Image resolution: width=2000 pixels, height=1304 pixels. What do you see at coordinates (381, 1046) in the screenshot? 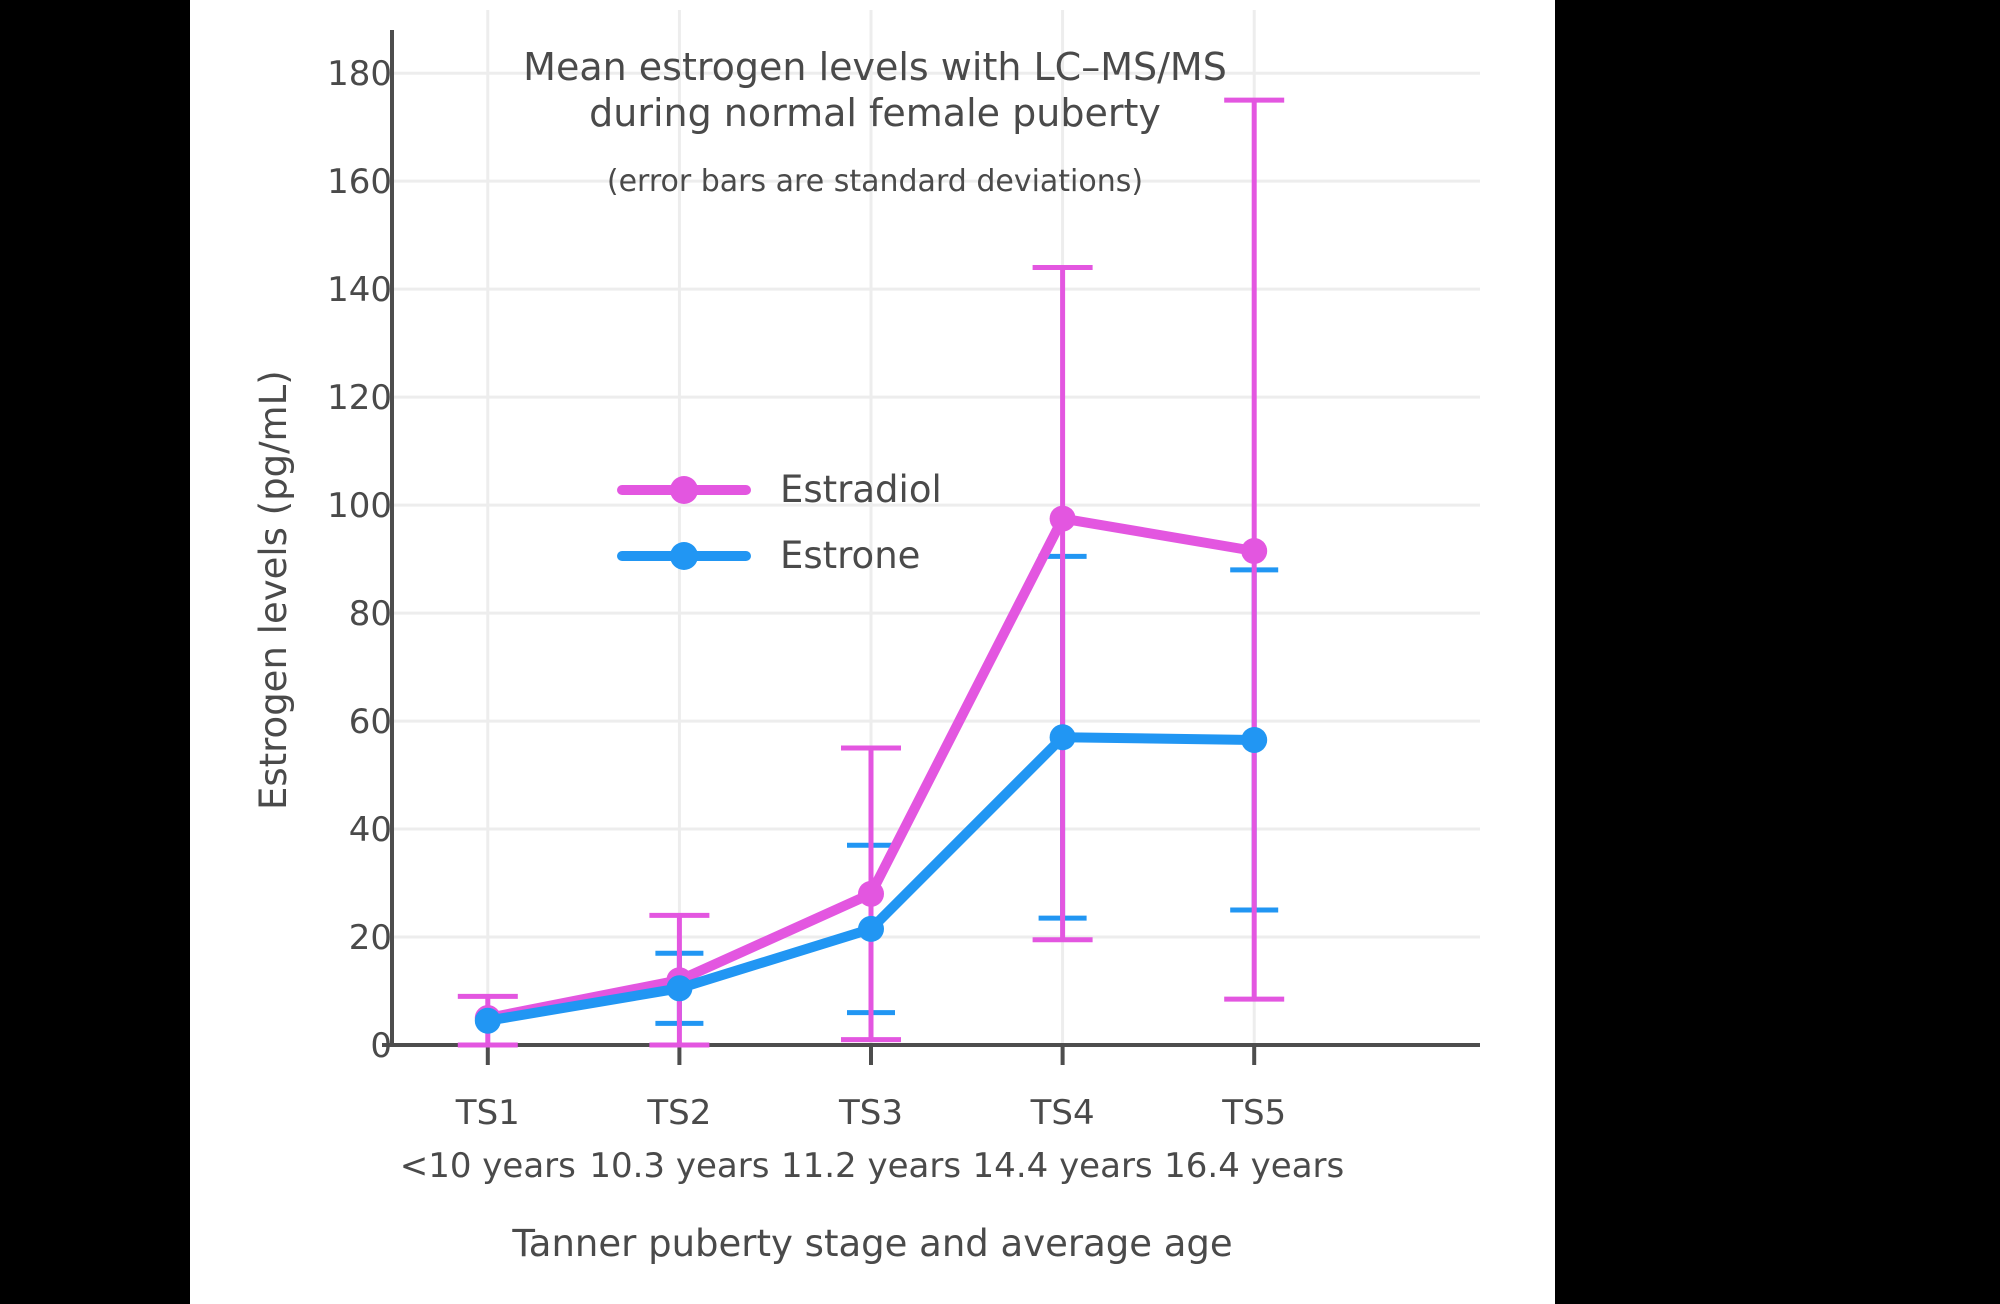
I see `y-tick-label: 0` at bounding box center [381, 1046].